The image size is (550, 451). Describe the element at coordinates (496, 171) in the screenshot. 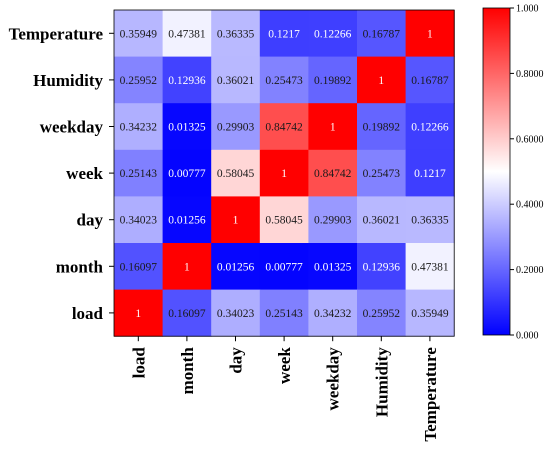

I see `colorbar-gradient` at that location.